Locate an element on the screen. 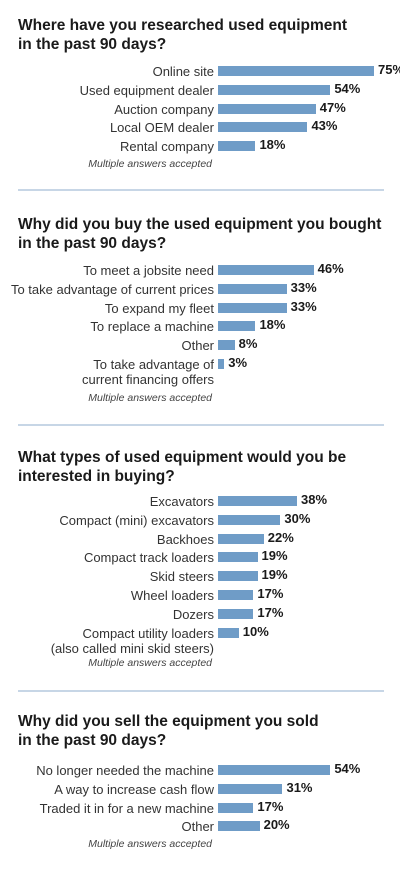  data-value-label: 31% is located at coordinates (299, 787).